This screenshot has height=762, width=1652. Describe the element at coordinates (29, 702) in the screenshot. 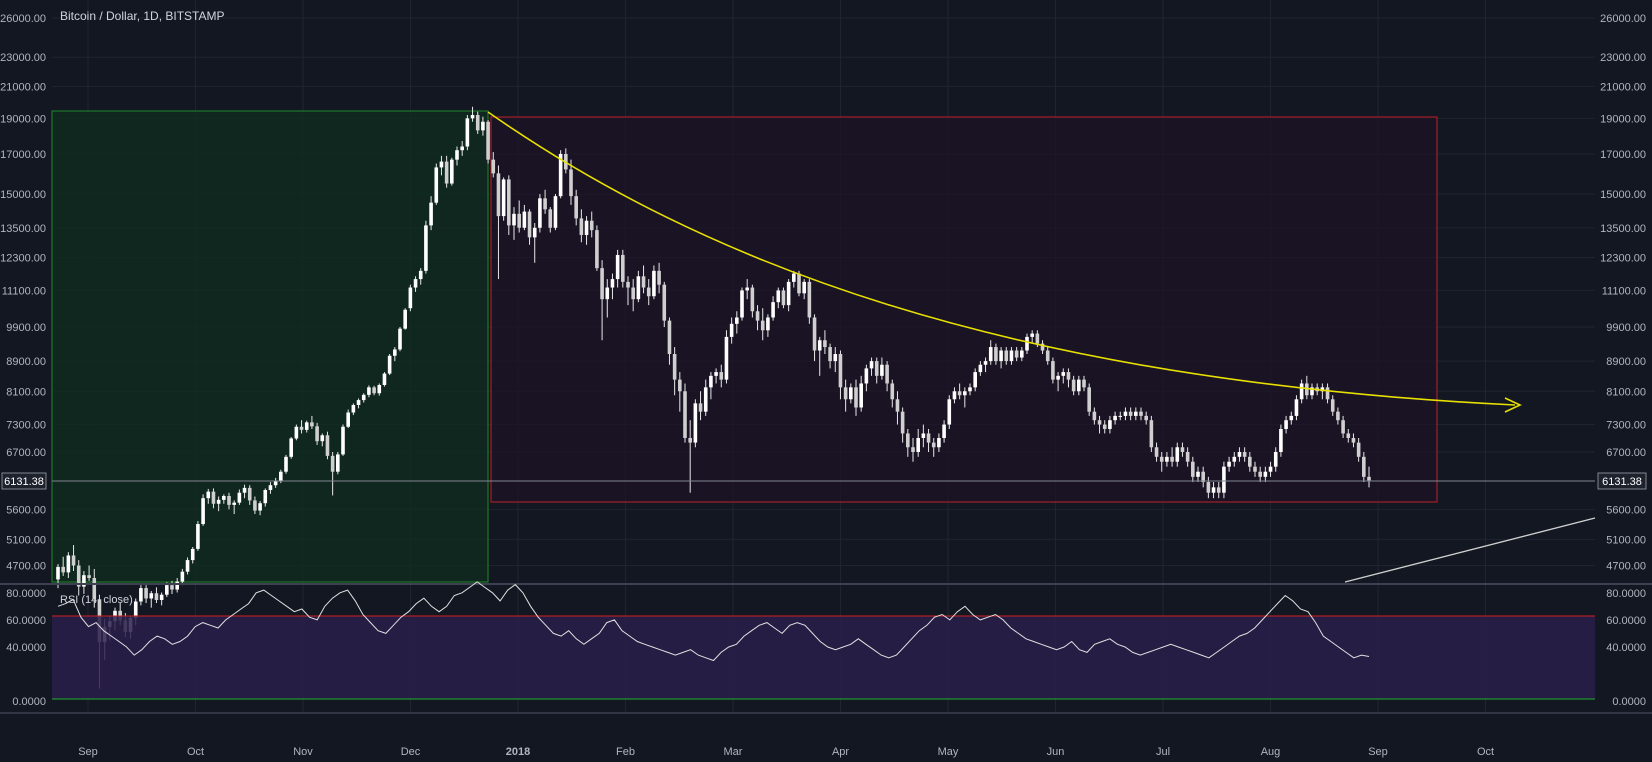

I see `rsi-tick-left: 0.0000` at that location.